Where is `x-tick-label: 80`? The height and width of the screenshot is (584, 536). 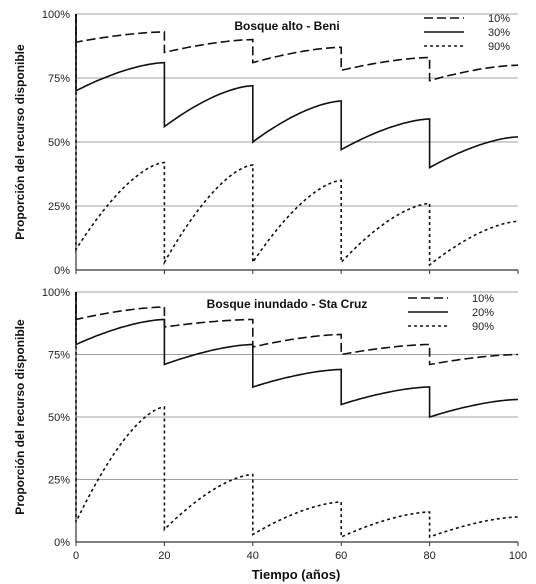 x-tick-label: 80 is located at coordinates (429, 556).